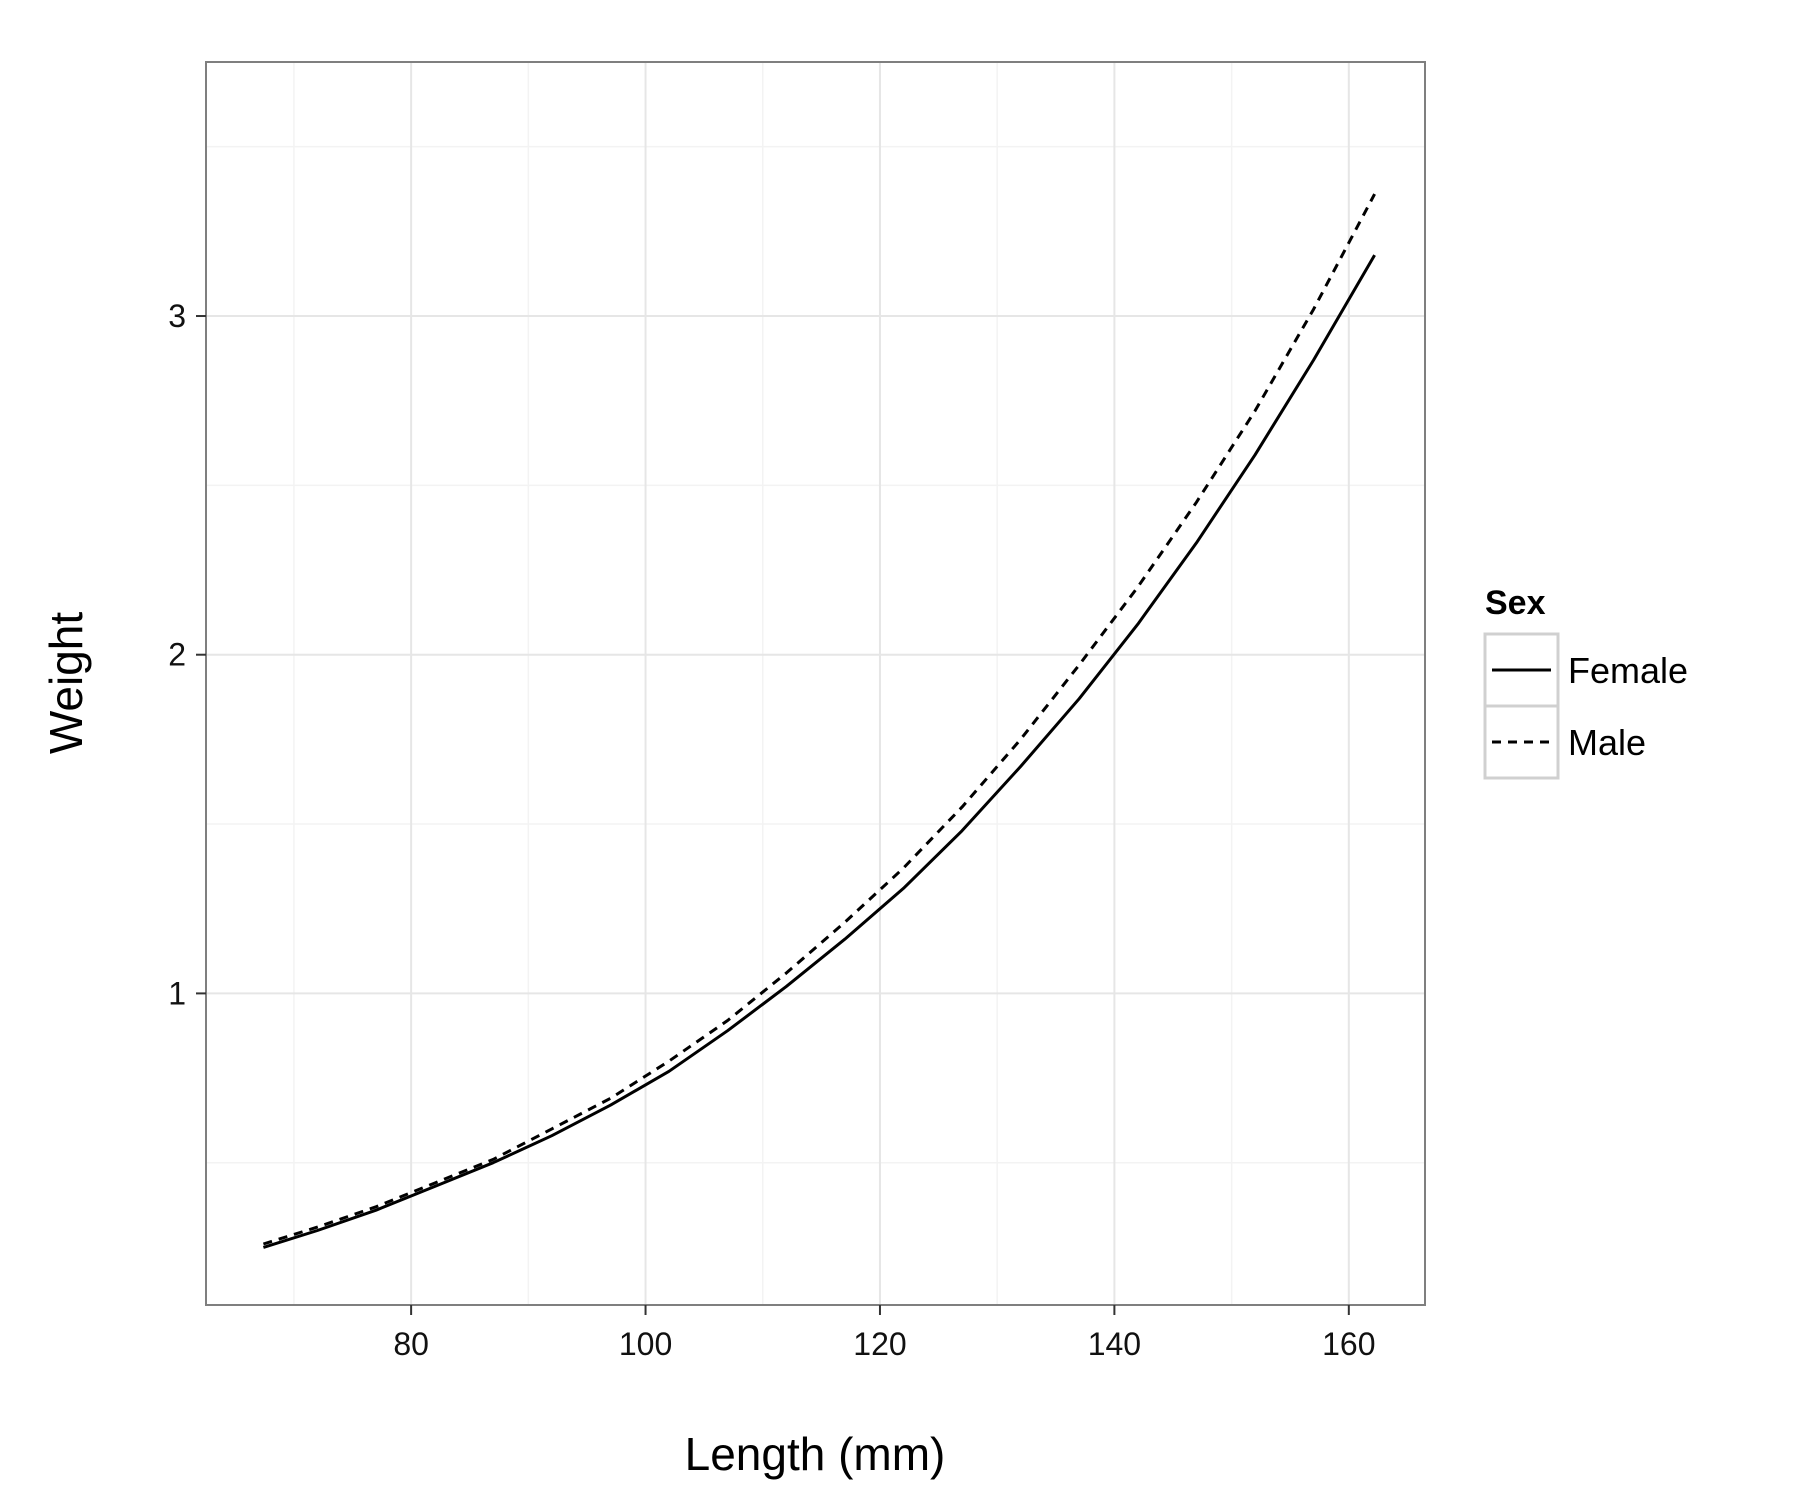 This screenshot has height=1500, width=1800. What do you see at coordinates (645, 1344) in the screenshot?
I see `x-tick-label: 100` at bounding box center [645, 1344].